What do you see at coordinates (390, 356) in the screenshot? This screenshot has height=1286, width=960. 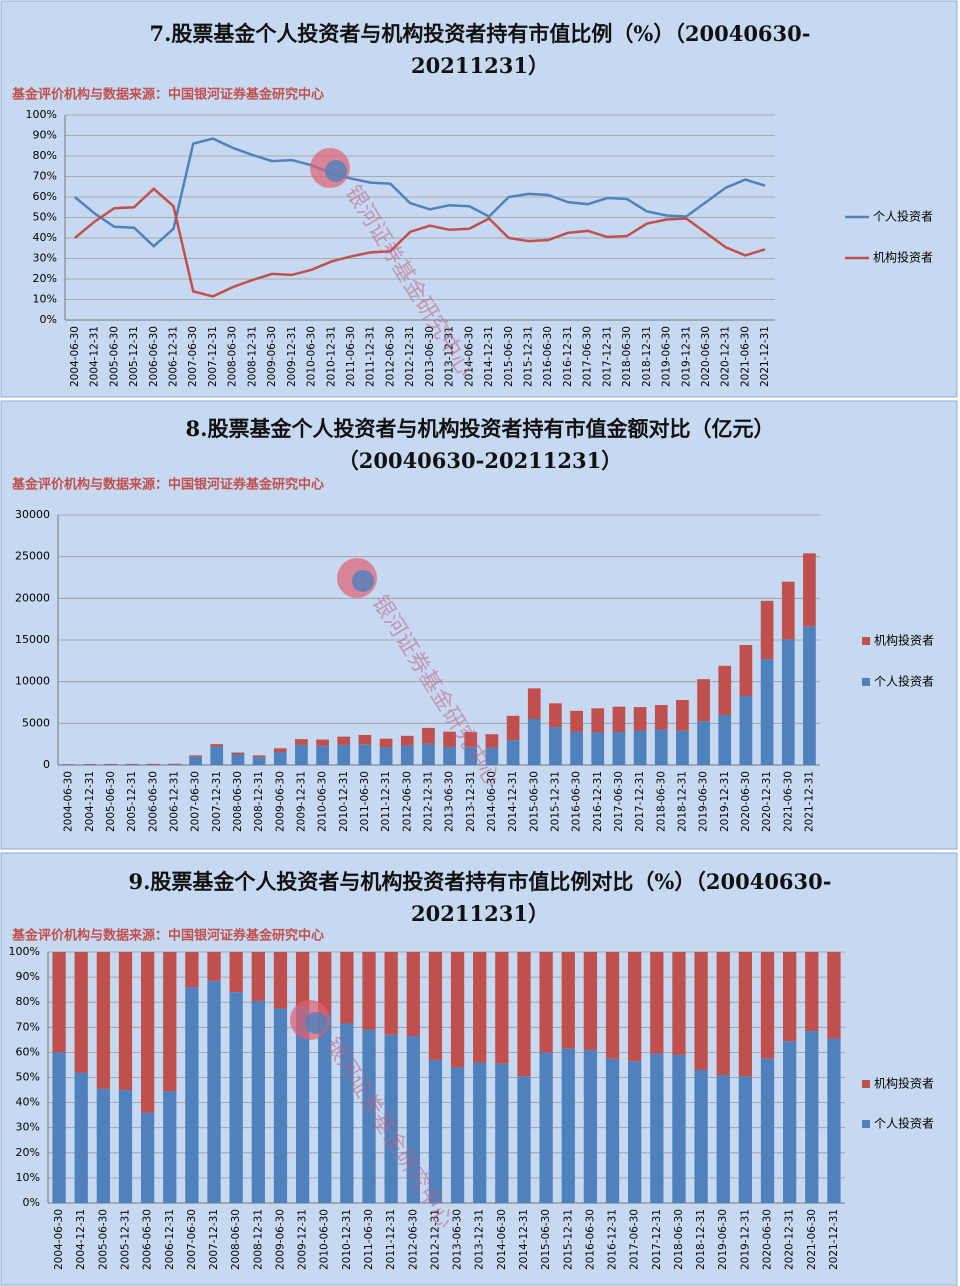 I see `x-tick-label: 2012-06-30` at bounding box center [390, 356].